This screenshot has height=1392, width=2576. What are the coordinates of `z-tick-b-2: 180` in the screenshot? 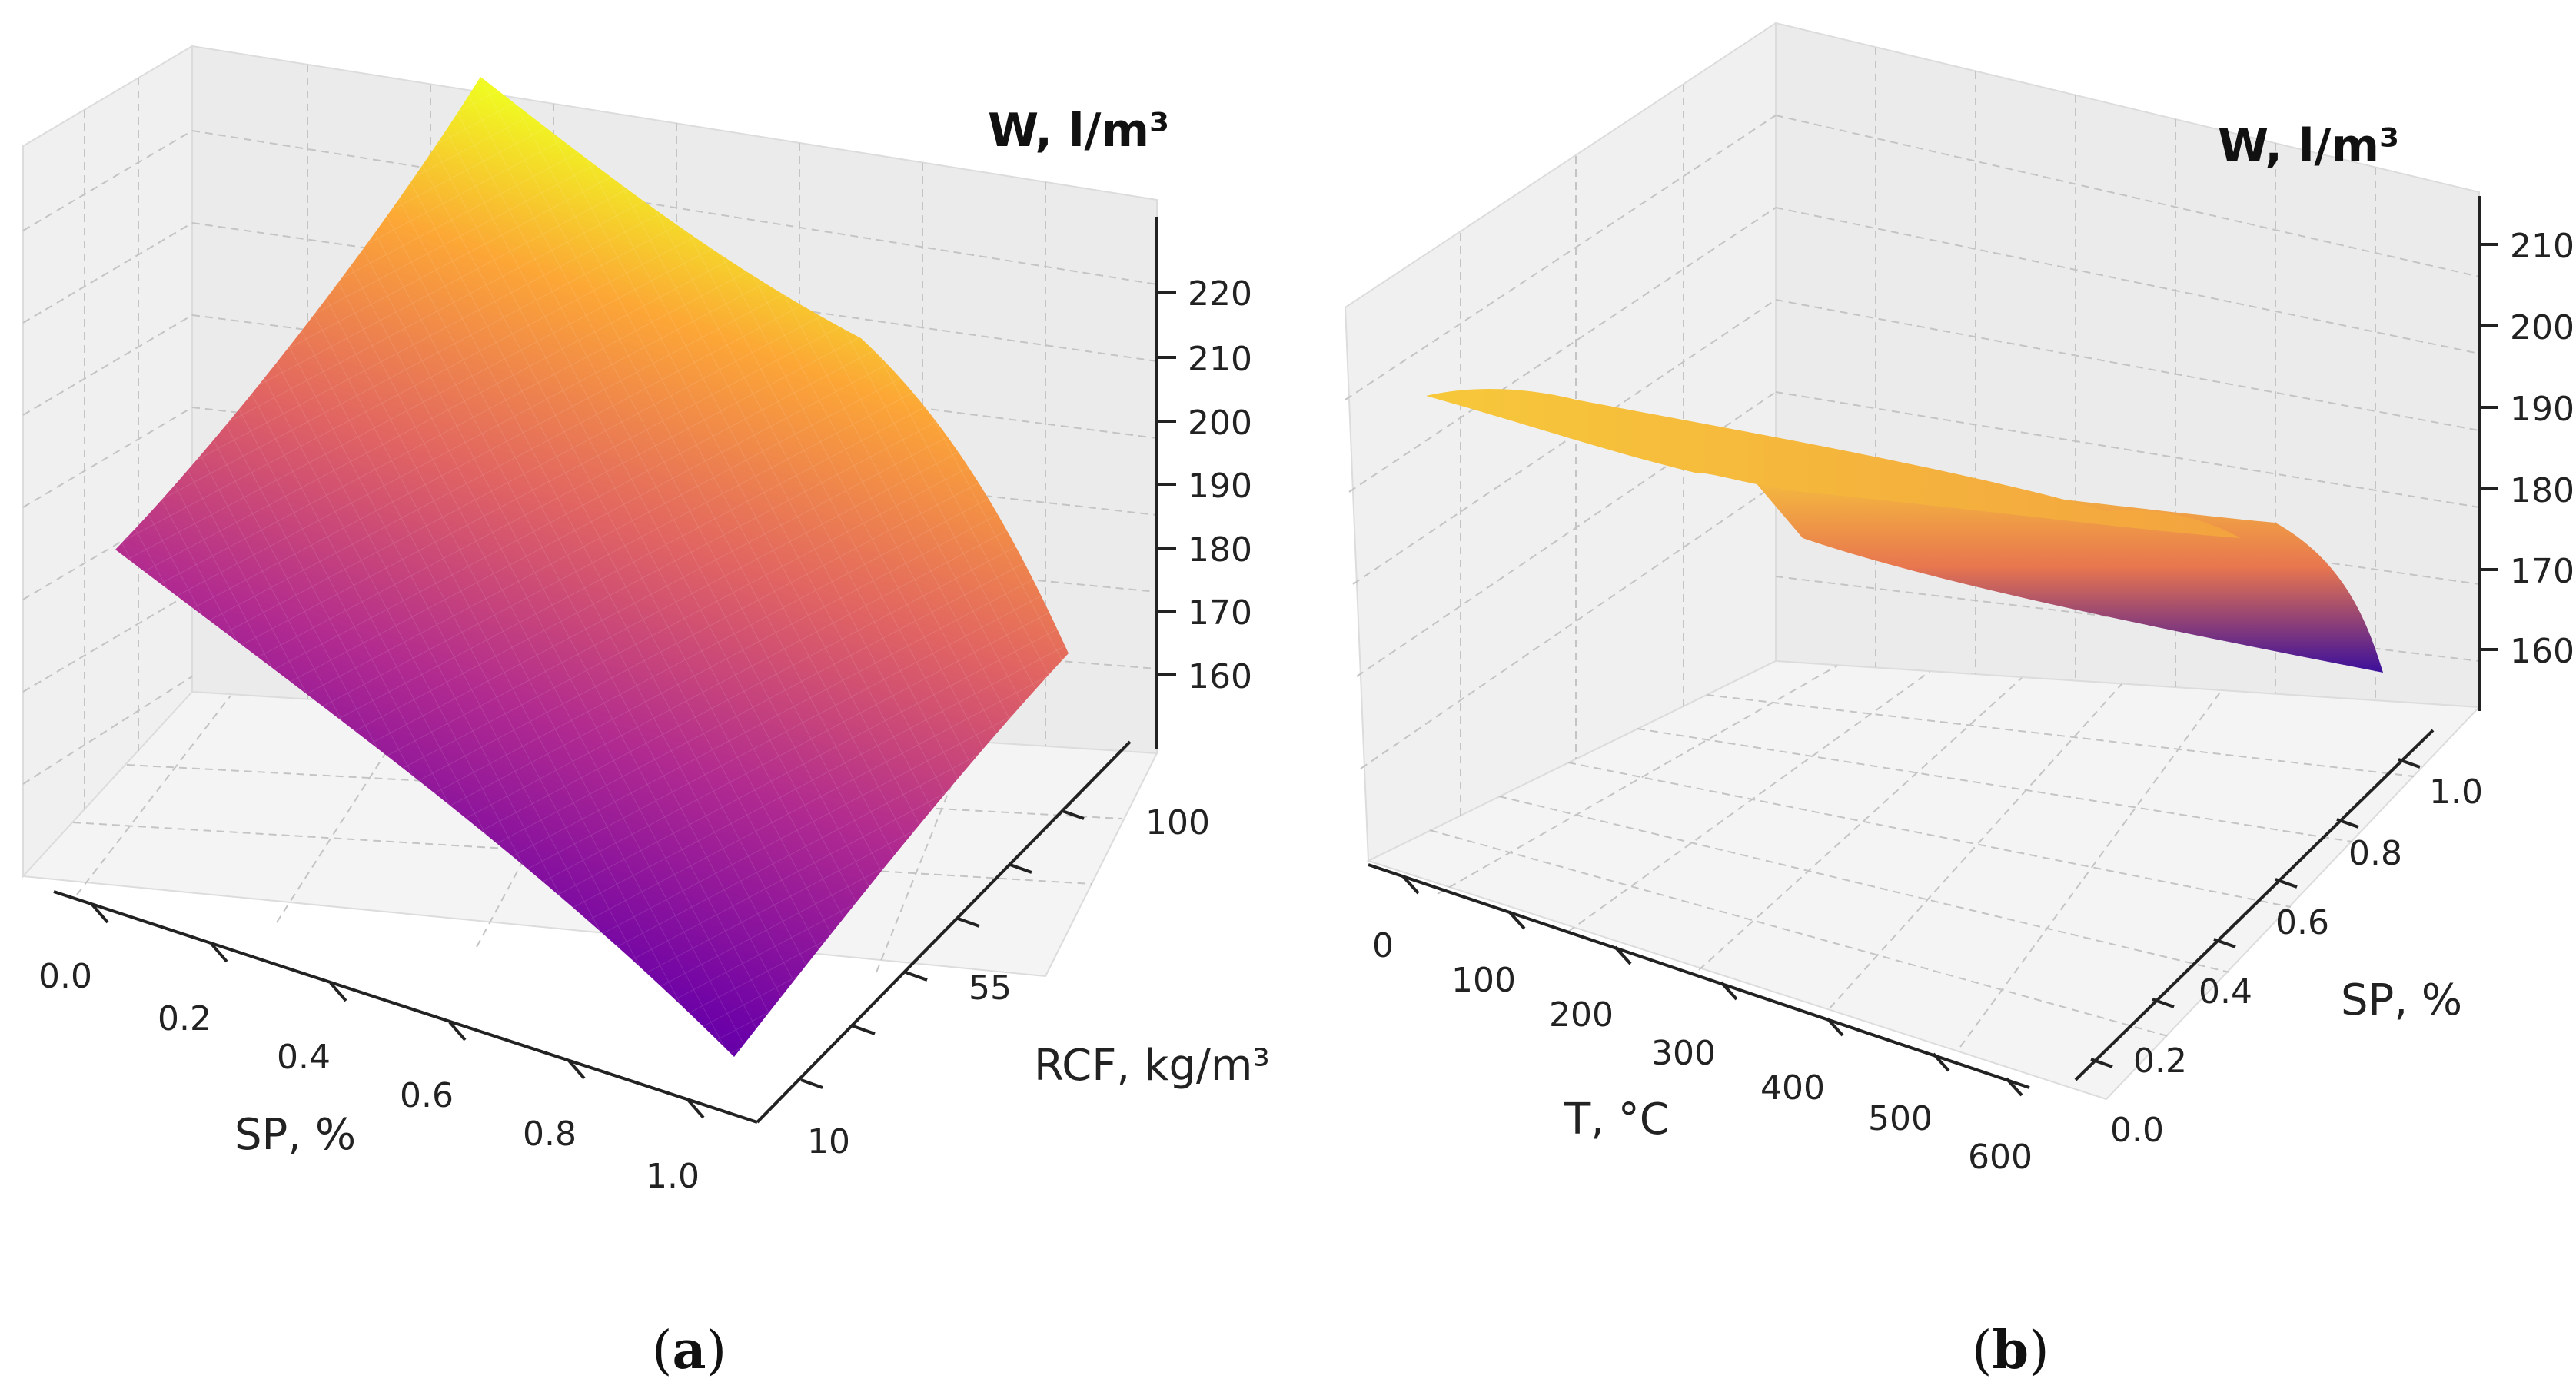 It's located at (2542, 490).